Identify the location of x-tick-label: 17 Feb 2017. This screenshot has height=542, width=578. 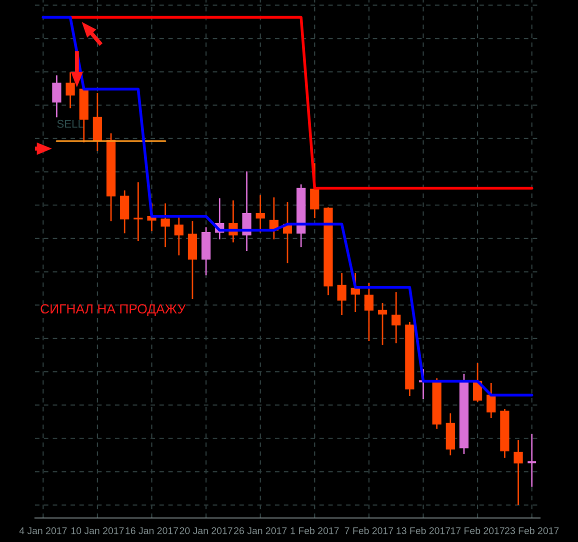
(477, 530).